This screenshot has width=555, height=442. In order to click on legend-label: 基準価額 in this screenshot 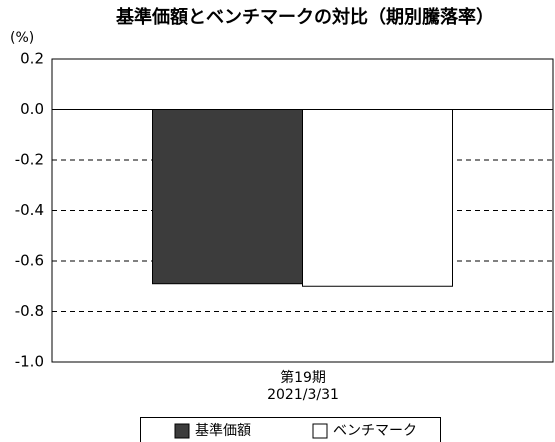, I will do `click(223, 430)`.